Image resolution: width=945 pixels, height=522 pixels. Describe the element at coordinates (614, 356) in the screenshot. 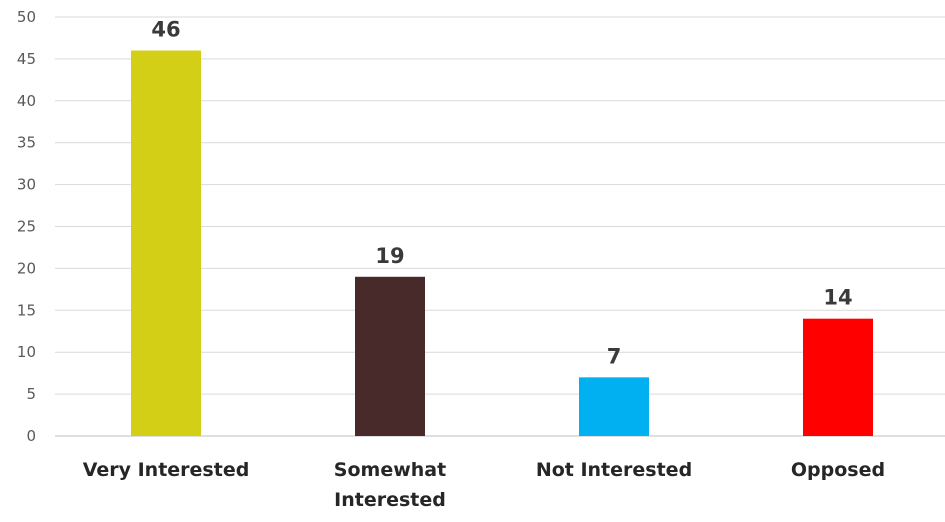

I see `data-label: 7` at that location.